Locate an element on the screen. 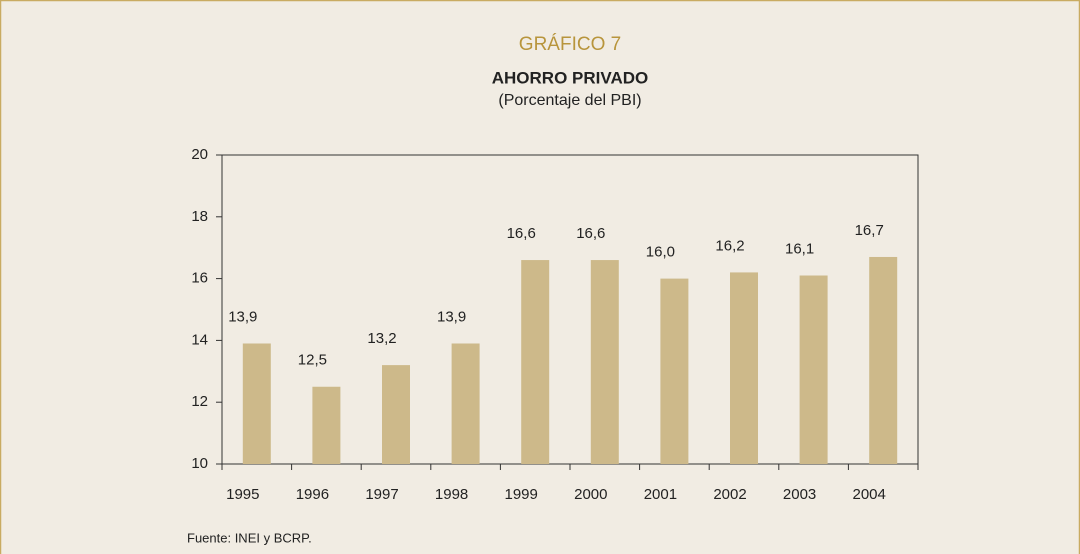 Image resolution: width=1080 pixels, height=554 pixels. x-tick-label: 1999 is located at coordinates (521, 494).